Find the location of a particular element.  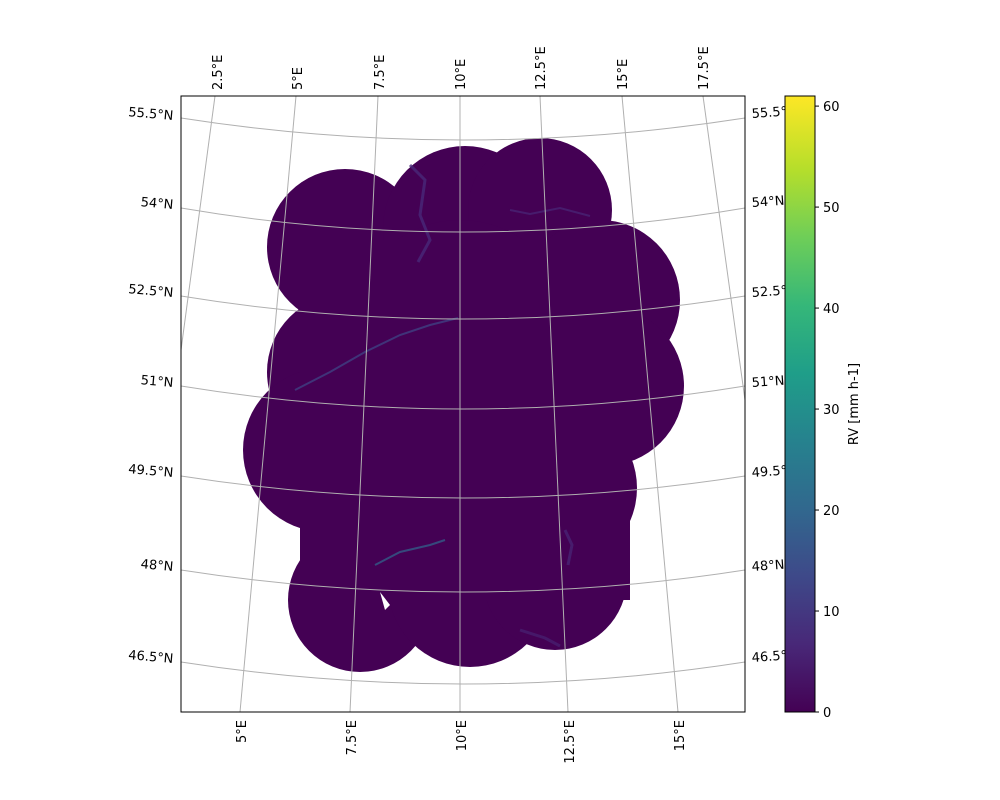

colorbar-frame is located at coordinates (800, 404).